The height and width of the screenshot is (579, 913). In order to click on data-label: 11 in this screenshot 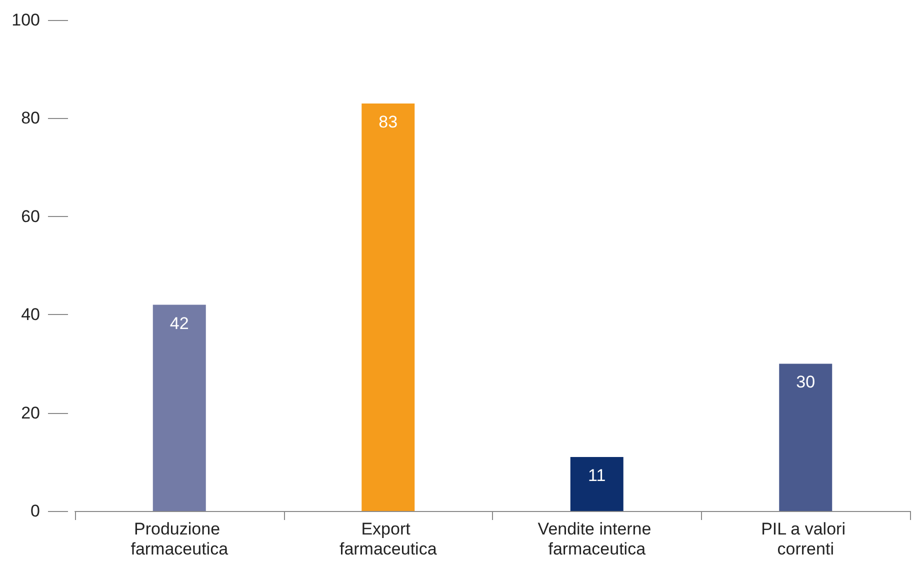, I will do `click(597, 475)`.